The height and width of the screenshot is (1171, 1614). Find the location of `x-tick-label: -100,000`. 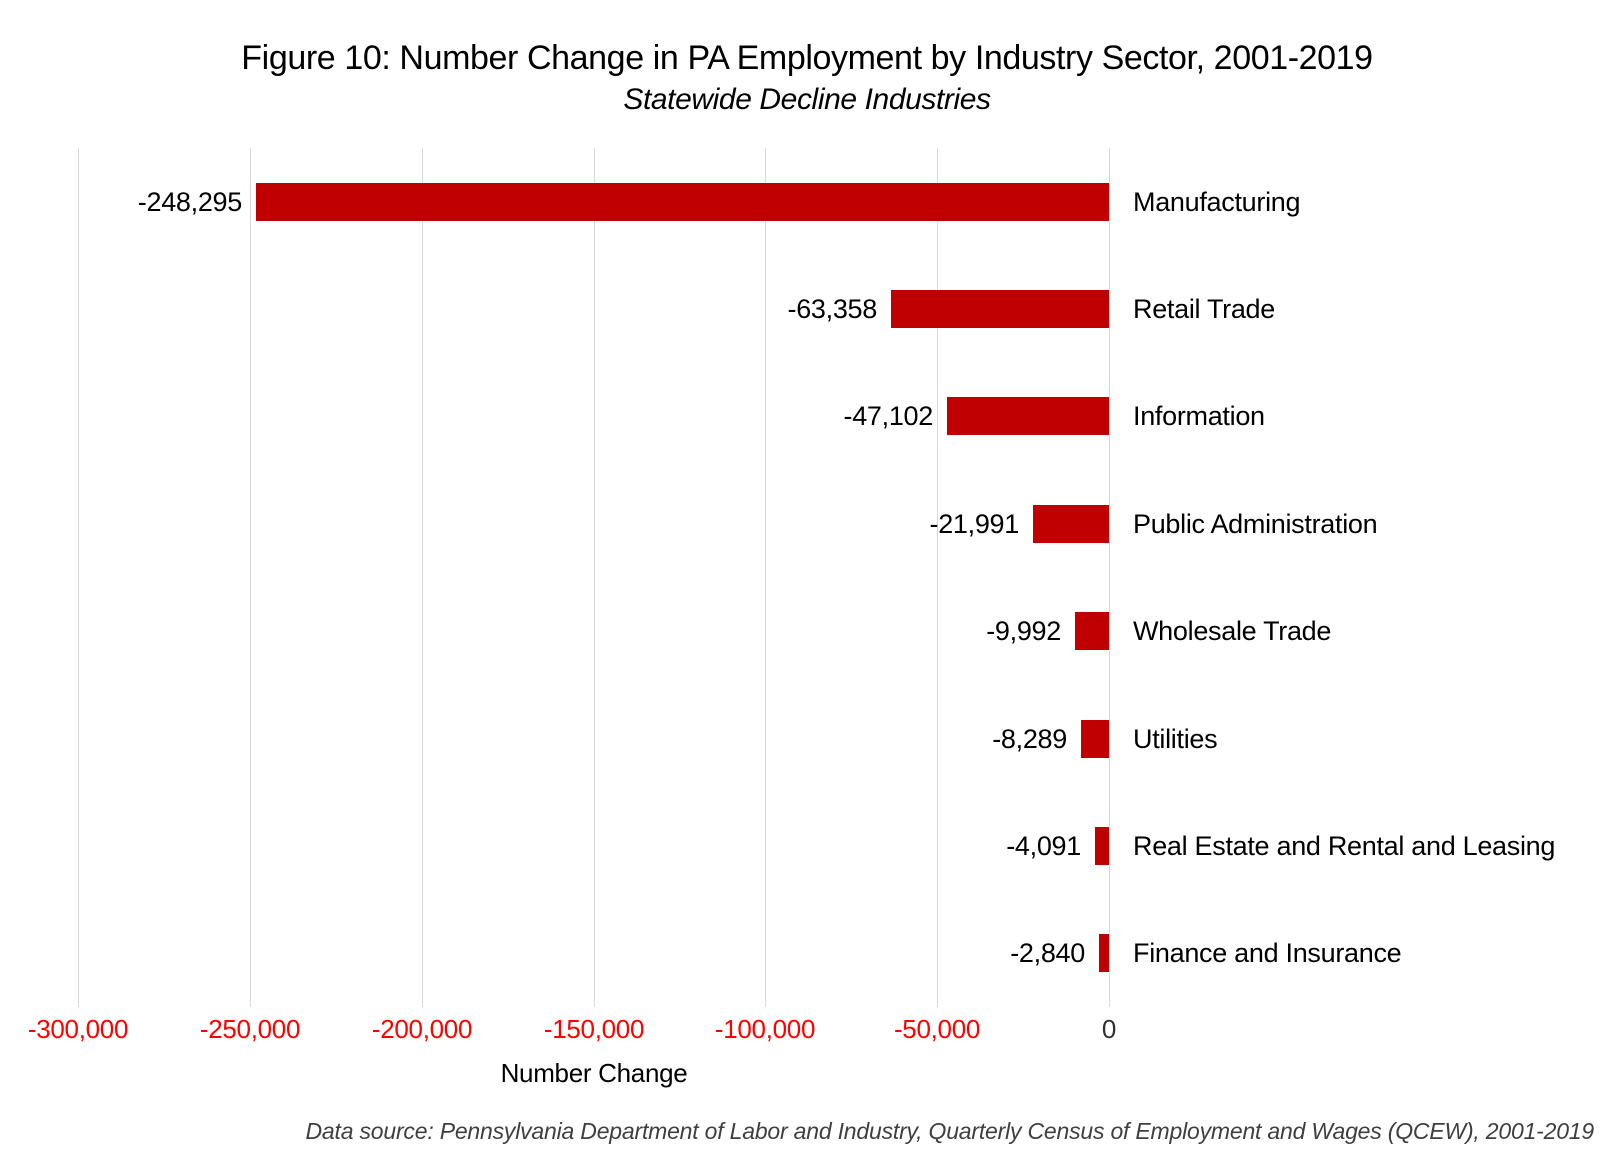

x-tick-label: -100,000 is located at coordinates (765, 1029).